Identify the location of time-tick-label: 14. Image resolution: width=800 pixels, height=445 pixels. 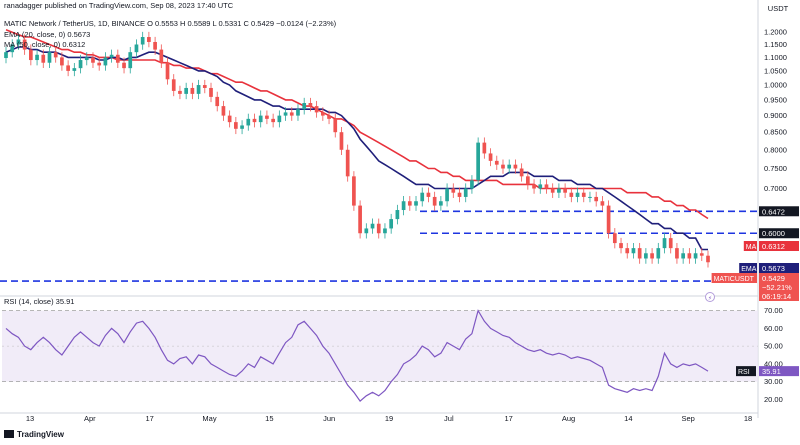
(628, 418).